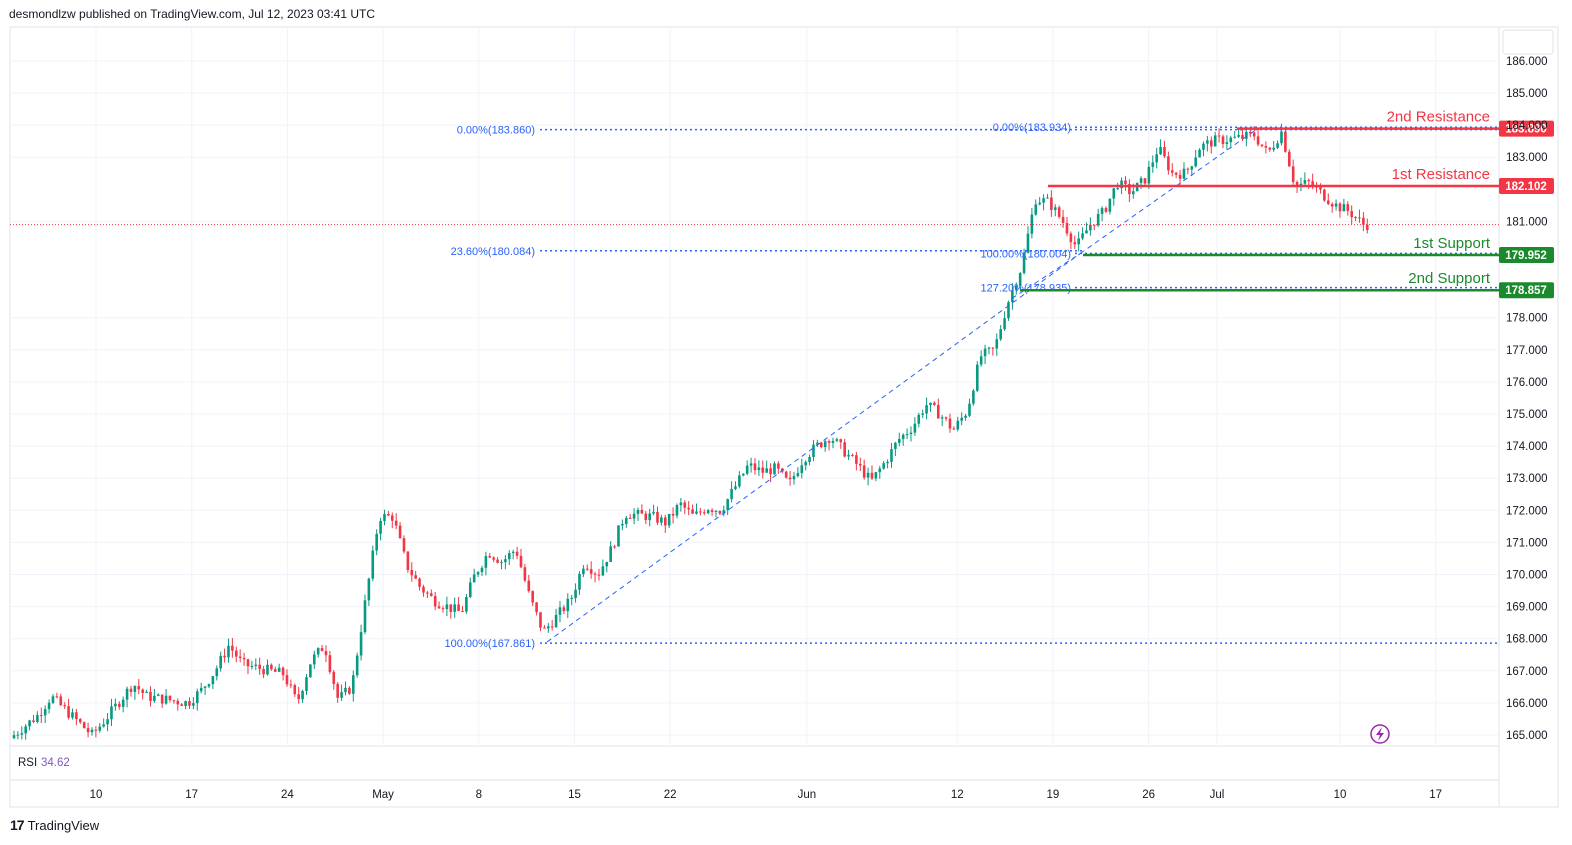  Describe the element at coordinates (1441, 174) in the screenshot. I see `level-label: 1st Resistance` at that location.